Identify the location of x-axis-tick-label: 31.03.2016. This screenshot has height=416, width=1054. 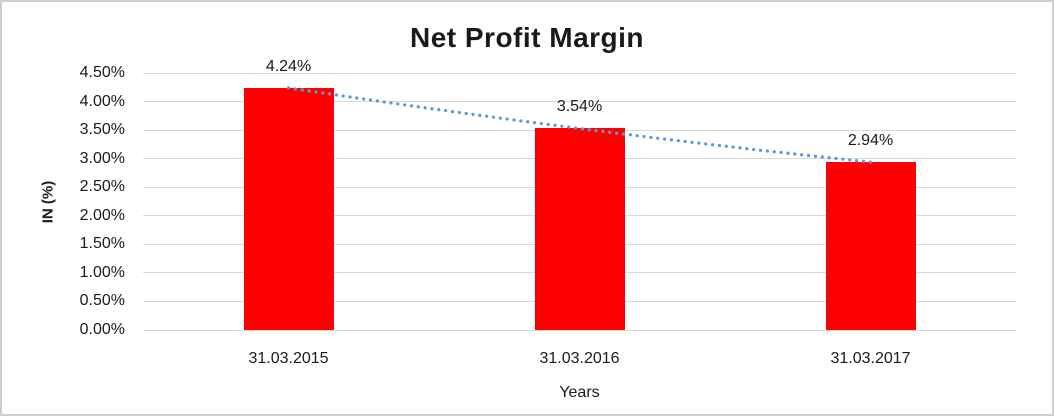
(579, 358).